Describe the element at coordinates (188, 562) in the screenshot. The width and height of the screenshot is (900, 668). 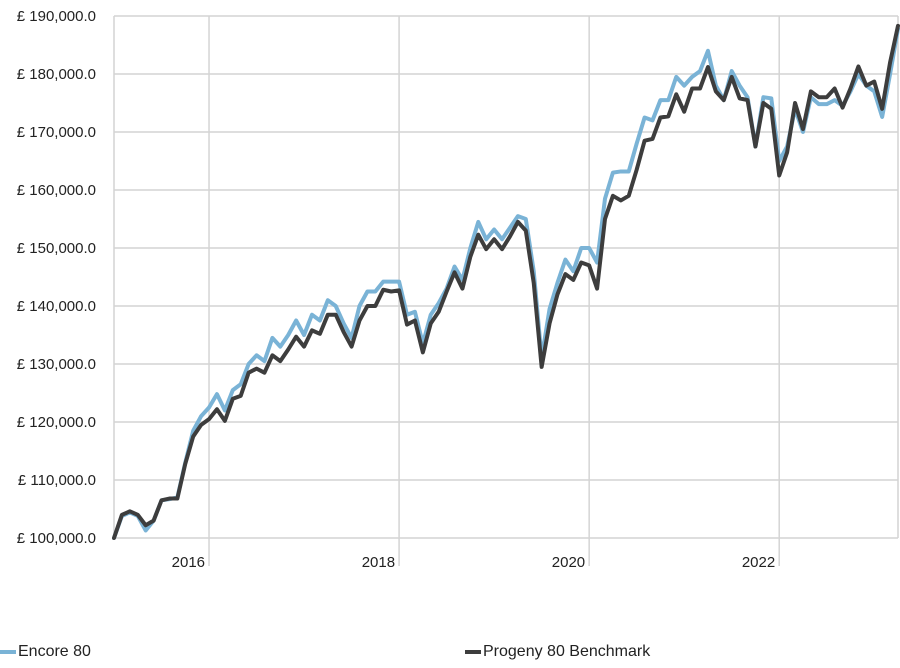
I see `x-tick-label: 2016` at that location.